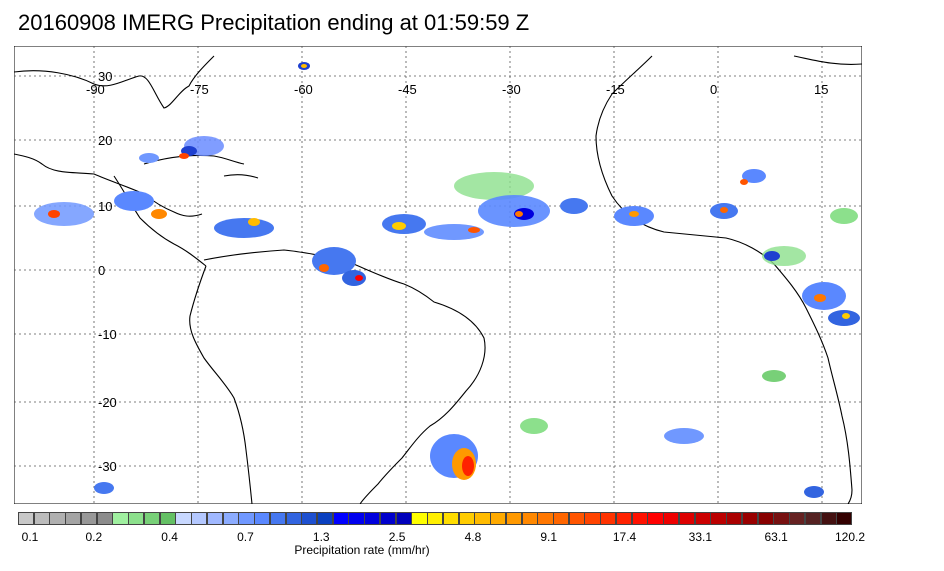 Image resolution: width=944 pixels, height=571 pixels. I want to click on colorbar-tick-label: 63.1, so click(776, 537).